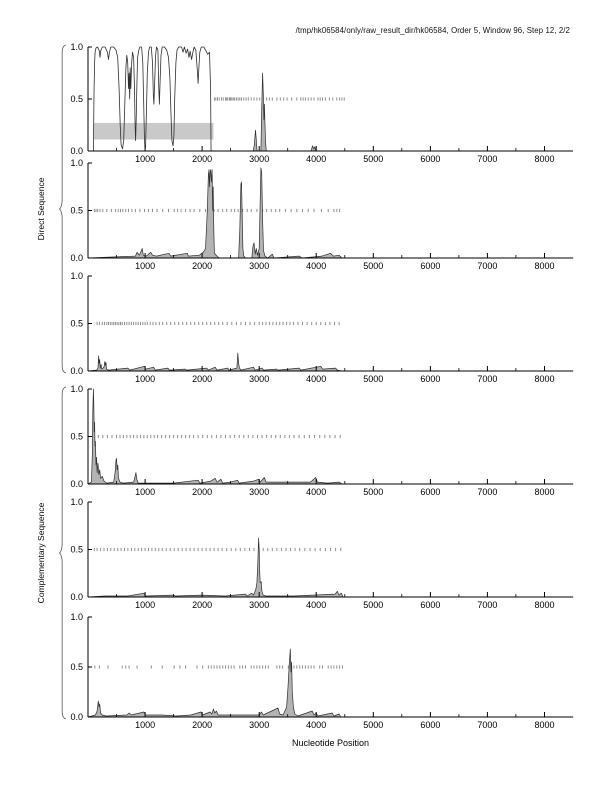  I want to click on group-label: Complementary Sequence, so click(41, 552).